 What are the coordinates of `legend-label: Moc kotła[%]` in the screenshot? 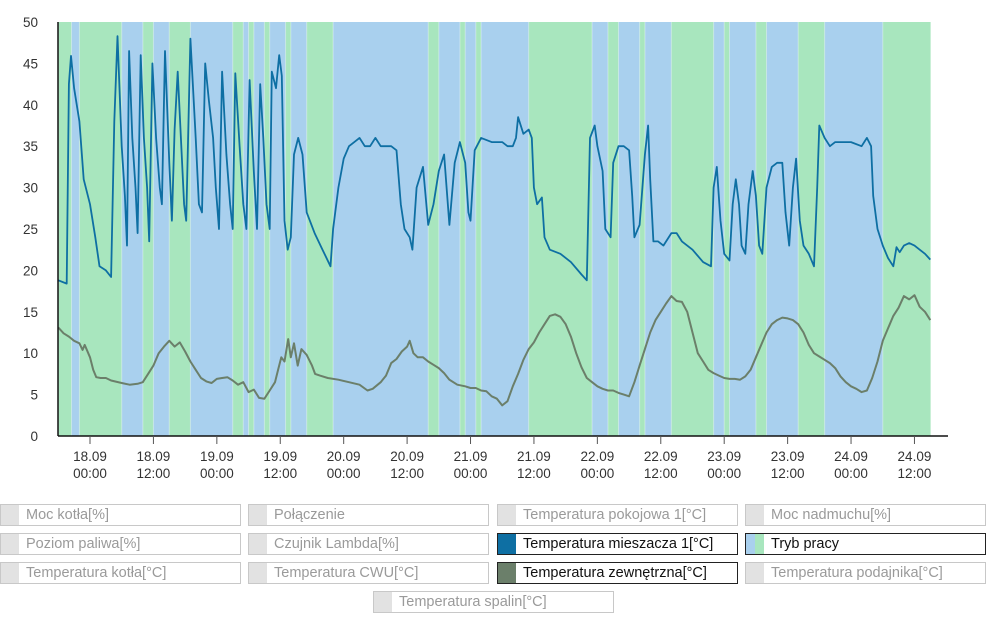 It's located at (67, 515).